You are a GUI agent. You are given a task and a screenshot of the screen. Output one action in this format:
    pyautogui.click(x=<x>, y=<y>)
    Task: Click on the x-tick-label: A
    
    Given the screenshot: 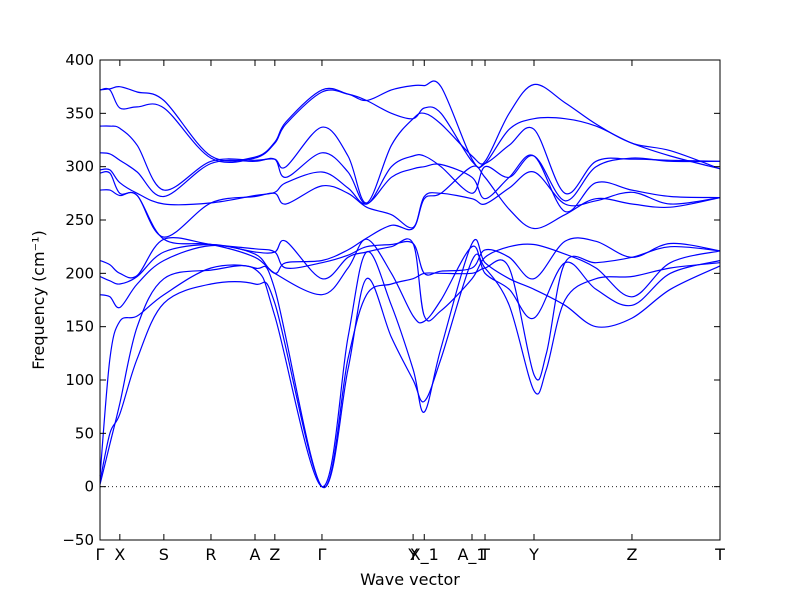 What is the action you would take?
    pyautogui.click(x=255, y=554)
    